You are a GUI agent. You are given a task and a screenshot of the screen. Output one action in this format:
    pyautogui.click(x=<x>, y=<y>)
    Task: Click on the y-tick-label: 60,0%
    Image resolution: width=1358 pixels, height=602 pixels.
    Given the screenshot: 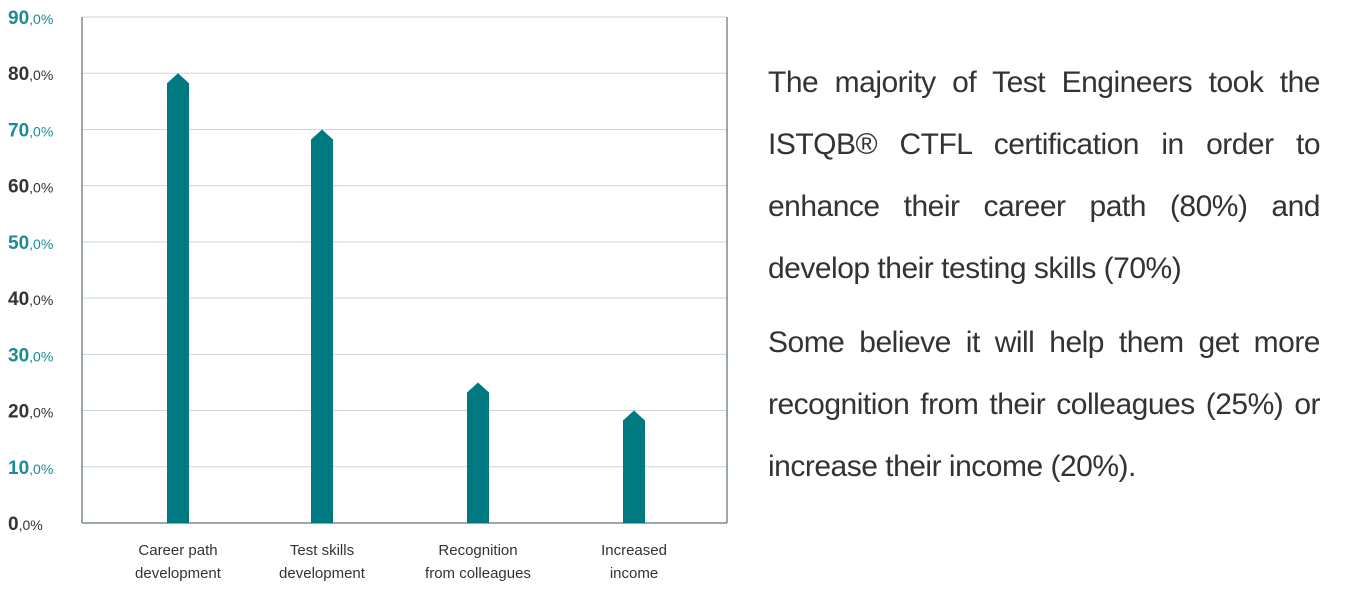 What is the action you would take?
    pyautogui.click(x=30, y=187)
    